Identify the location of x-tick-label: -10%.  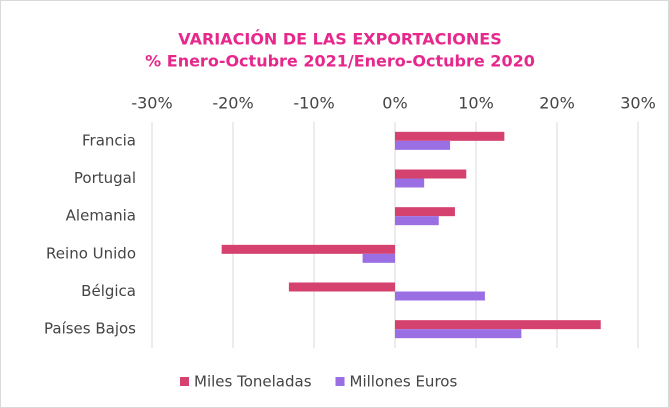
(313, 103).